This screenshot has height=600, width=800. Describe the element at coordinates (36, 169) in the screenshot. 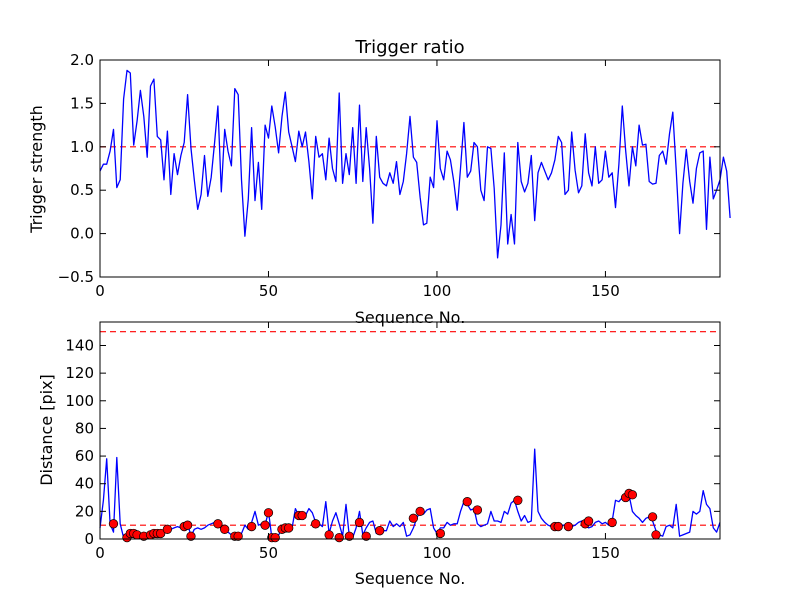

I see `top-chart-y-axis-label: Trigger strength` at that location.